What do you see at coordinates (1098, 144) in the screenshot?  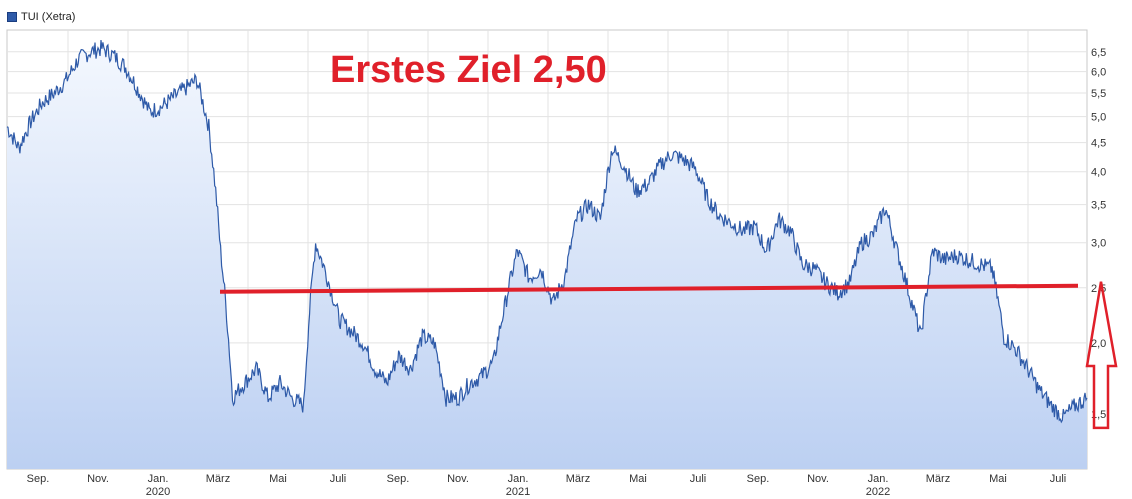 I see `y-tick-label: 4,5` at bounding box center [1098, 144].